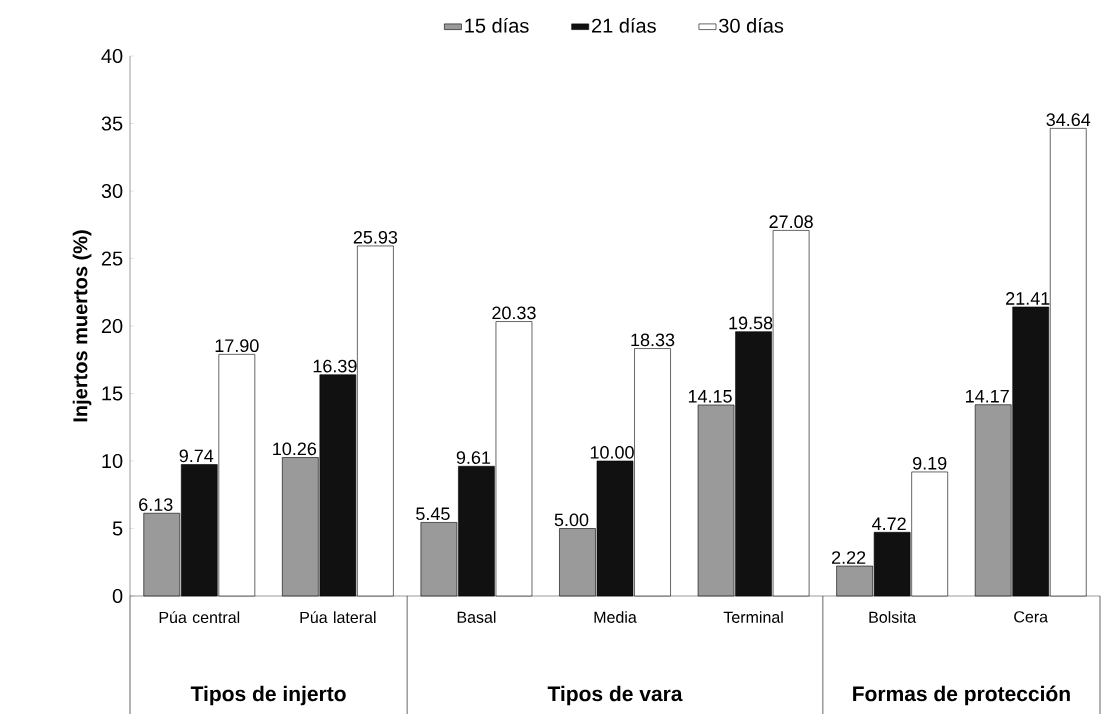  What do you see at coordinates (338, 617) in the screenshot?
I see `x-tick-label: Púa lateral` at bounding box center [338, 617].